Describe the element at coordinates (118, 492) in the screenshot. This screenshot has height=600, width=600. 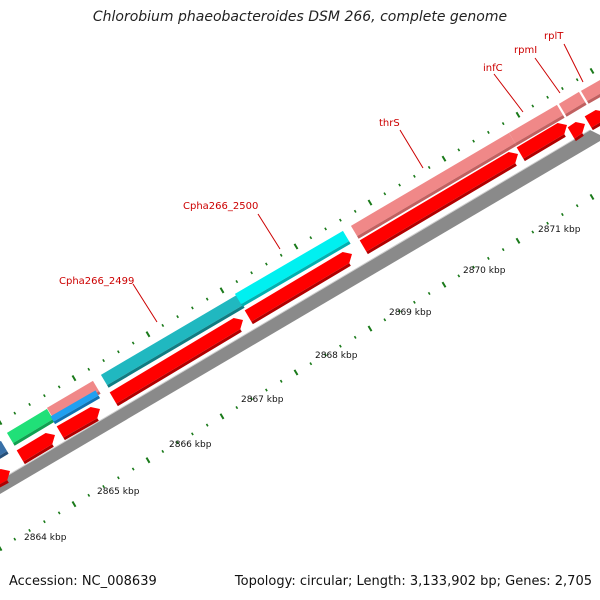
I see `scale-label-2865: 2865 kbp` at that location.